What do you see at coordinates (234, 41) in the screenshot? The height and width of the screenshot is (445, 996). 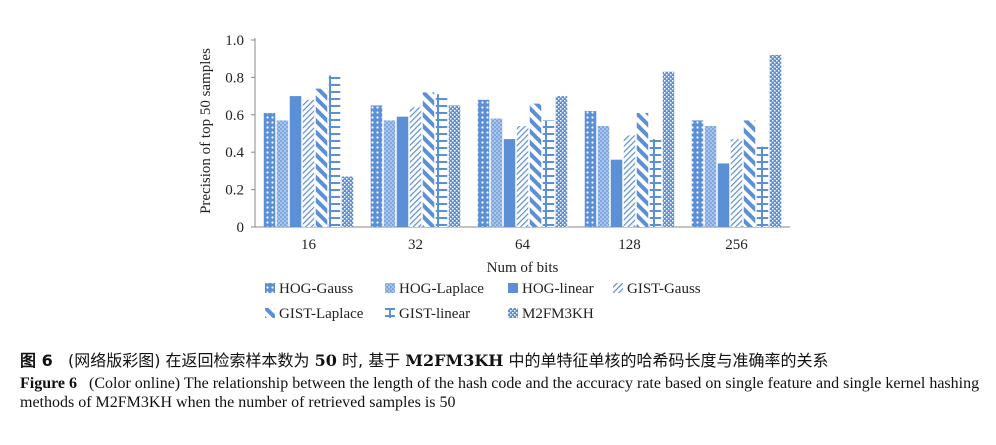 I see `y-tick-label: 1.0` at bounding box center [234, 41].